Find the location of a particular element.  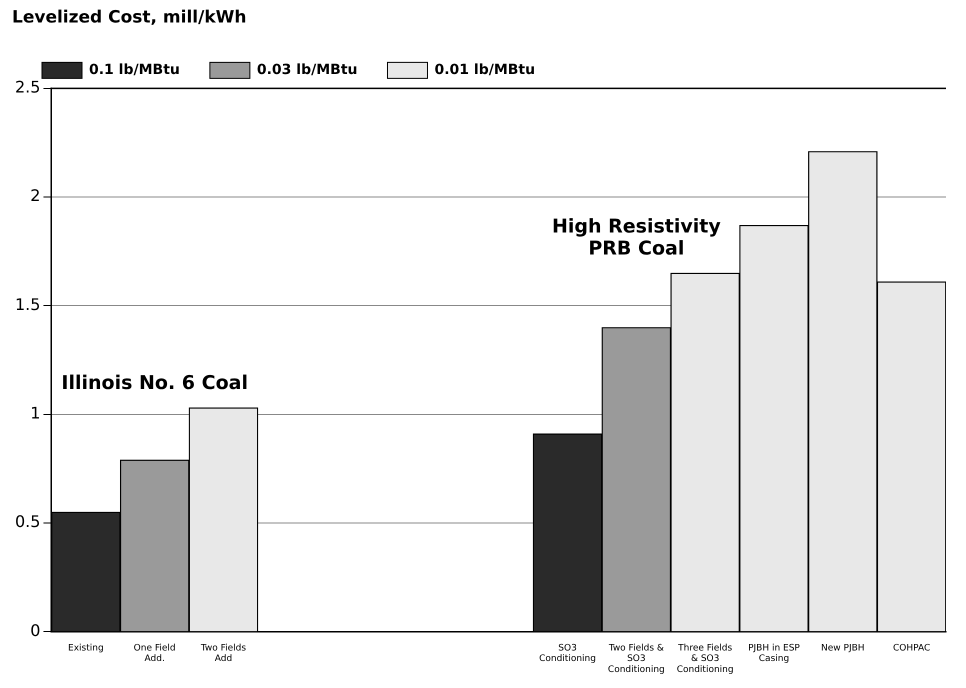

x-tick-label: COHPAC is located at coordinates (911, 648).